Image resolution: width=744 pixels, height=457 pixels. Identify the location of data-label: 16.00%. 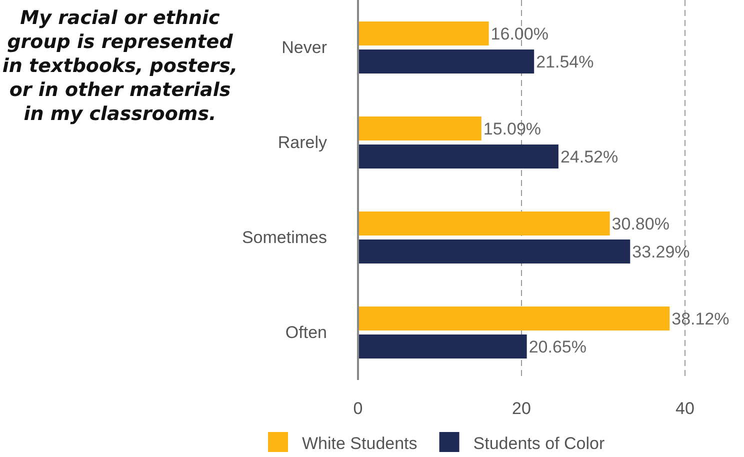
(519, 34).